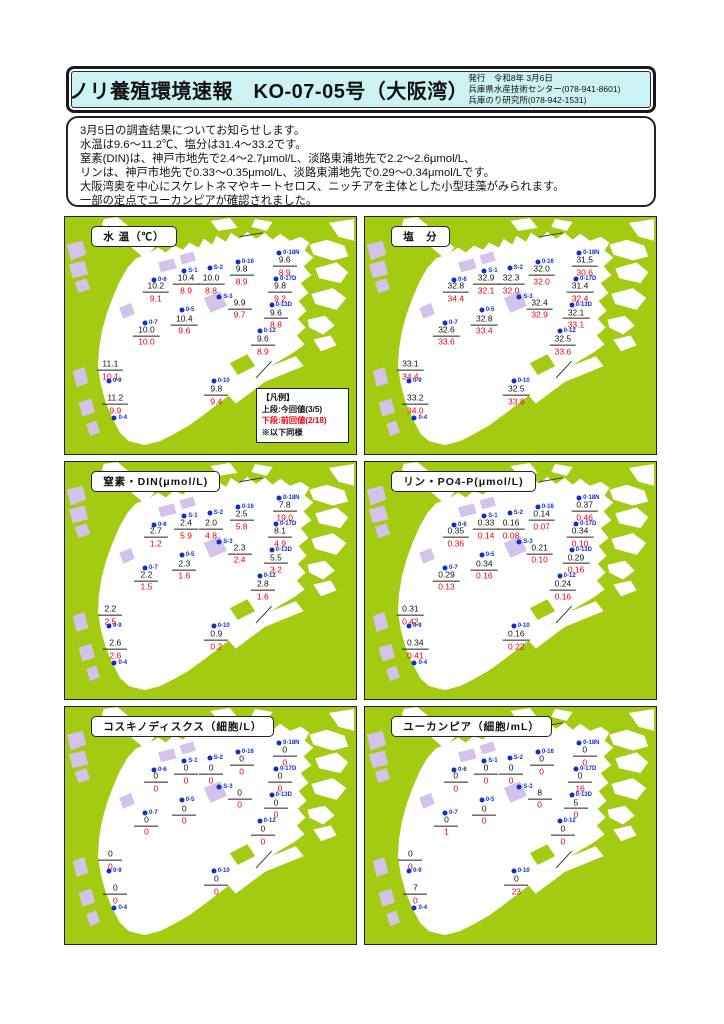  Describe the element at coordinates (410, 613) in the screenshot. I see `station-values: 0.31 0.42` at that location.